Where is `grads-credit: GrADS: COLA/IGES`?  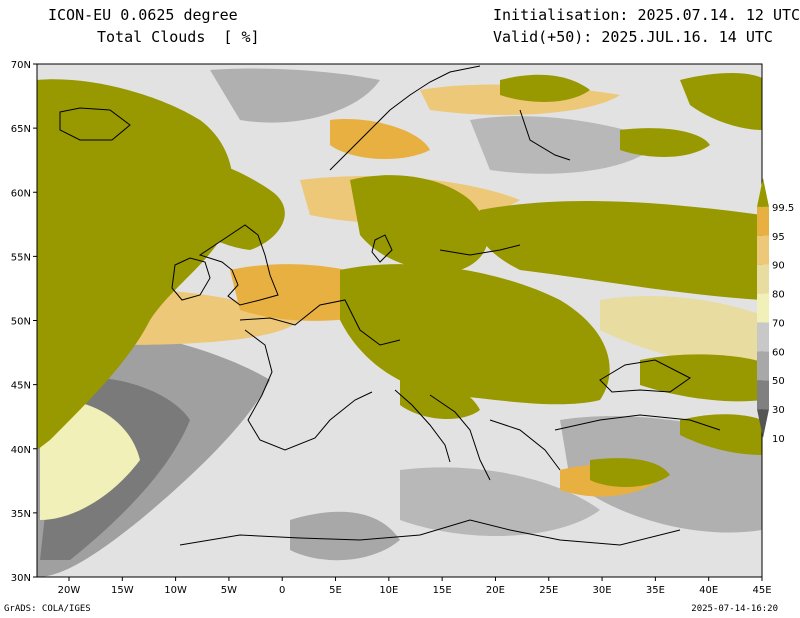 grads-credit: GrADS: COLA/IGES is located at coordinates (47, 609).